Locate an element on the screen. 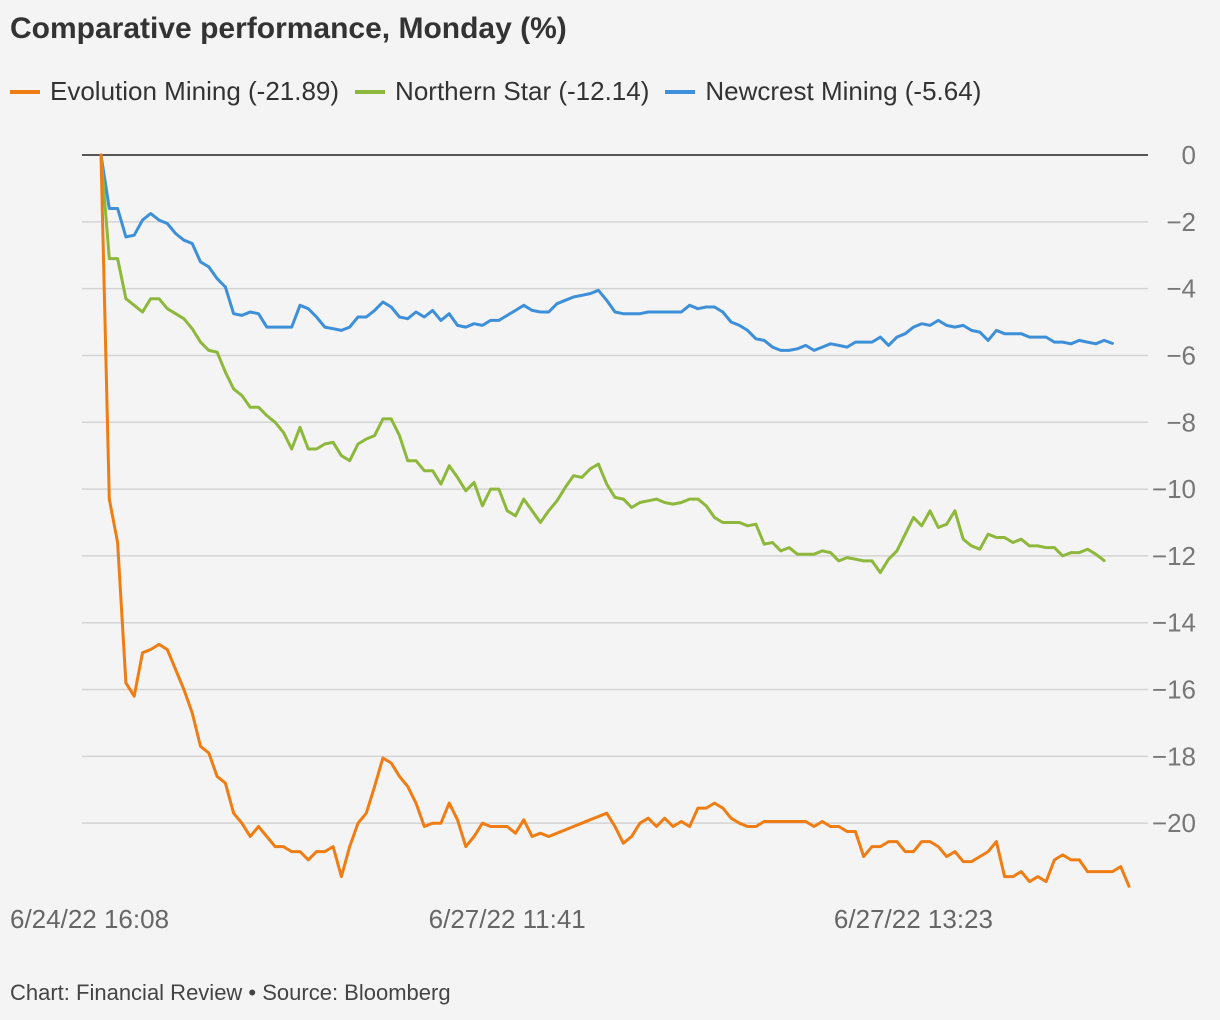 The height and width of the screenshot is (1020, 1220). legend-item-evolution-mining: Evolution Mining (-21.89) is located at coordinates (174, 91).